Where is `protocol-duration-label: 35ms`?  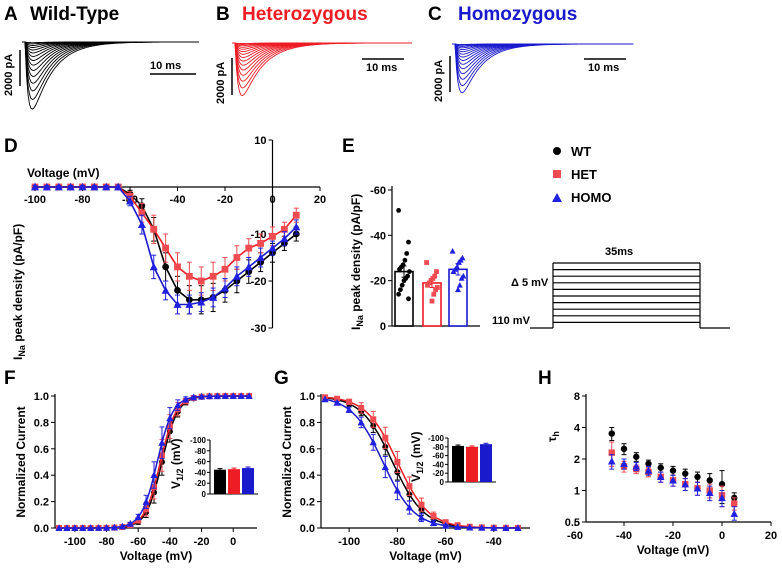 protocol-duration-label: 35ms is located at coordinates (619, 252).